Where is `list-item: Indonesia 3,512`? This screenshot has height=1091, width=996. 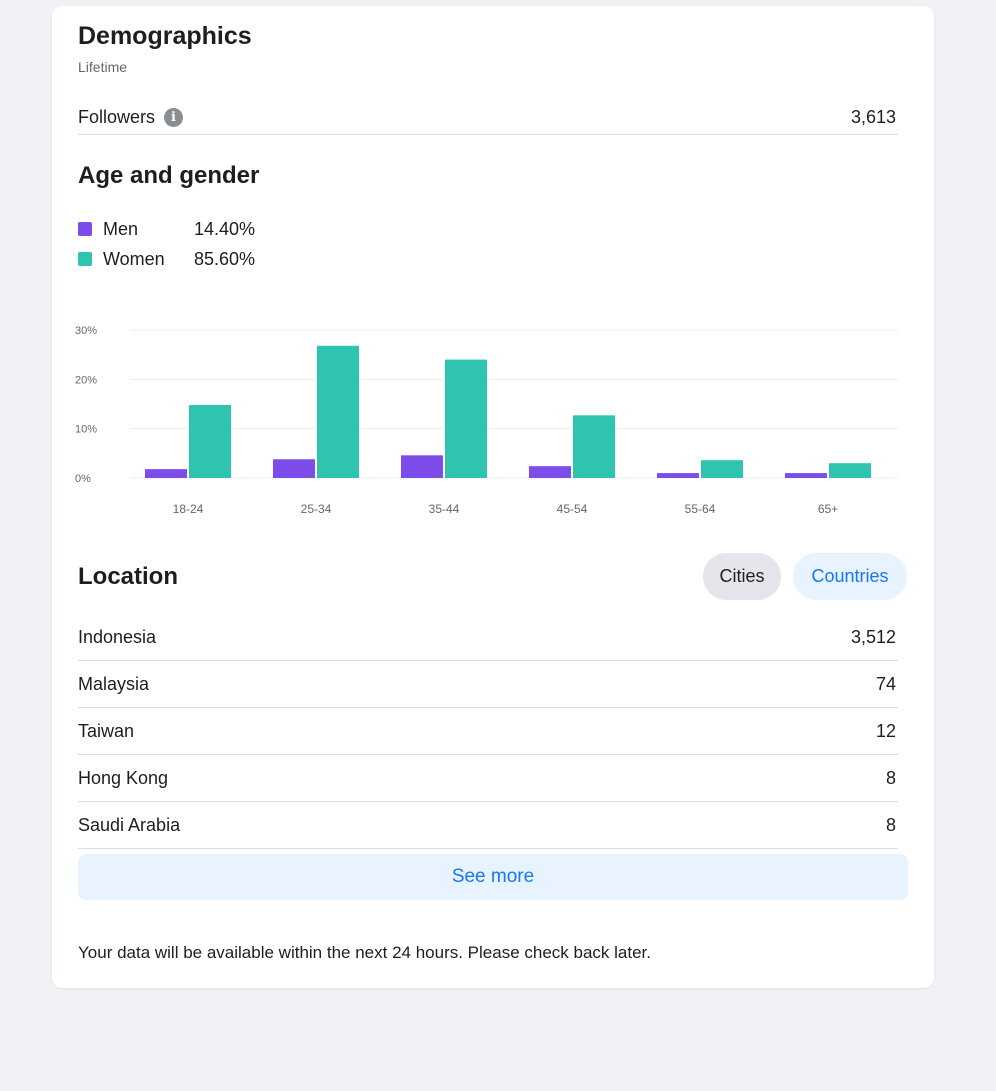
list-item: Indonesia 3,512 is located at coordinates (488, 637).